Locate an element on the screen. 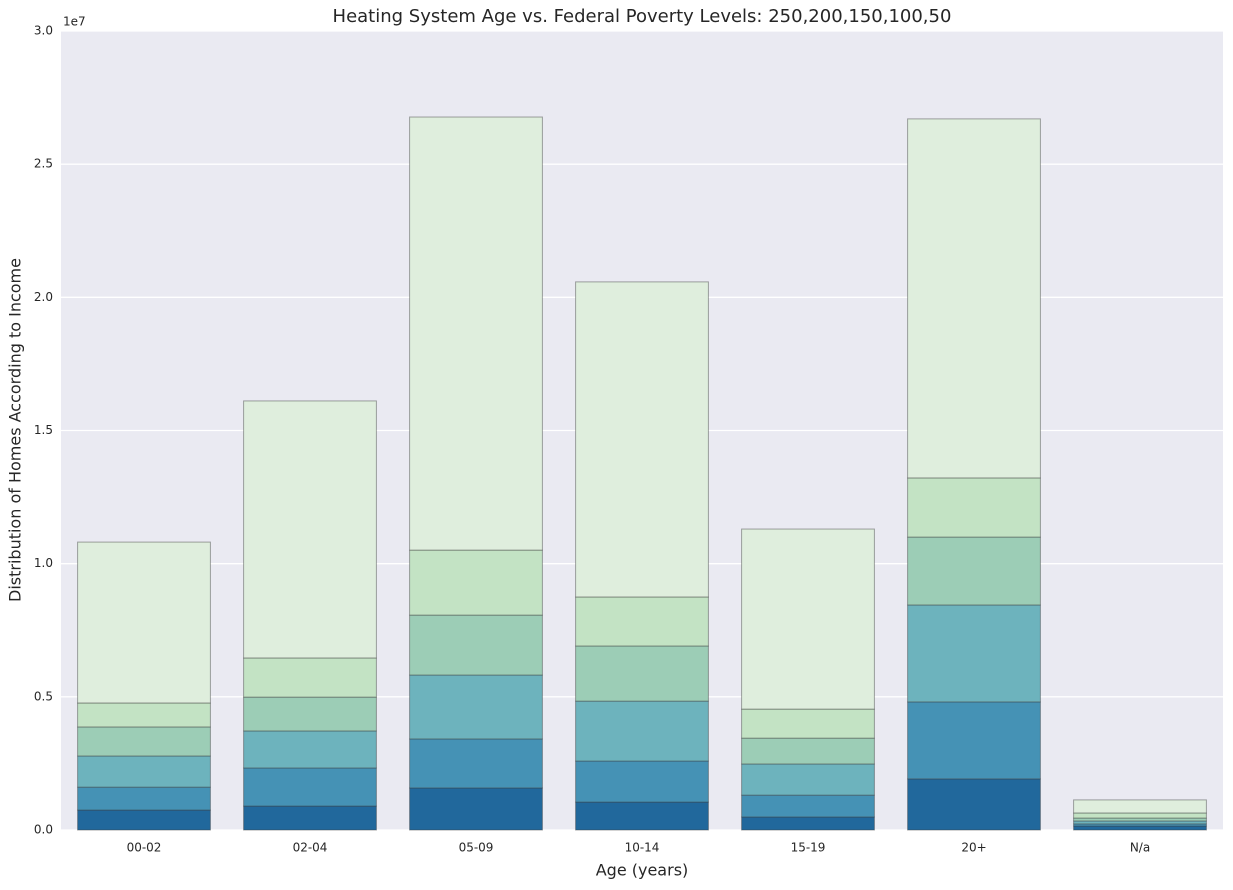 The height and width of the screenshot is (890, 1233). y-tick-label: 2.5 is located at coordinates (43, 164).